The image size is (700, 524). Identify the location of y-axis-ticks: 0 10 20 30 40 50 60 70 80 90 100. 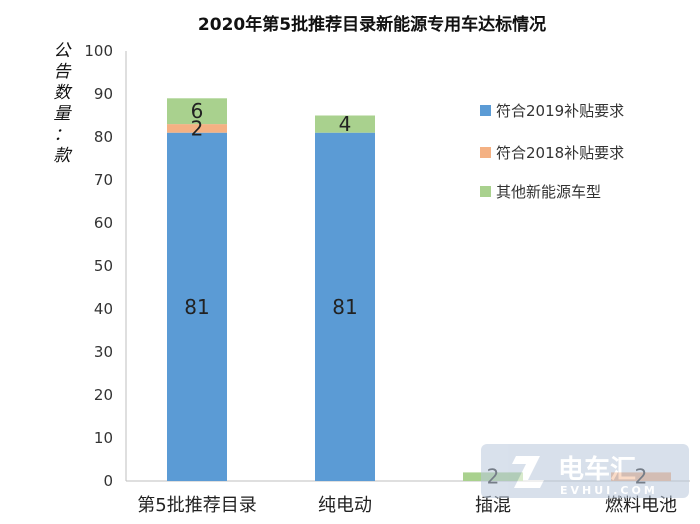
(98, 266).